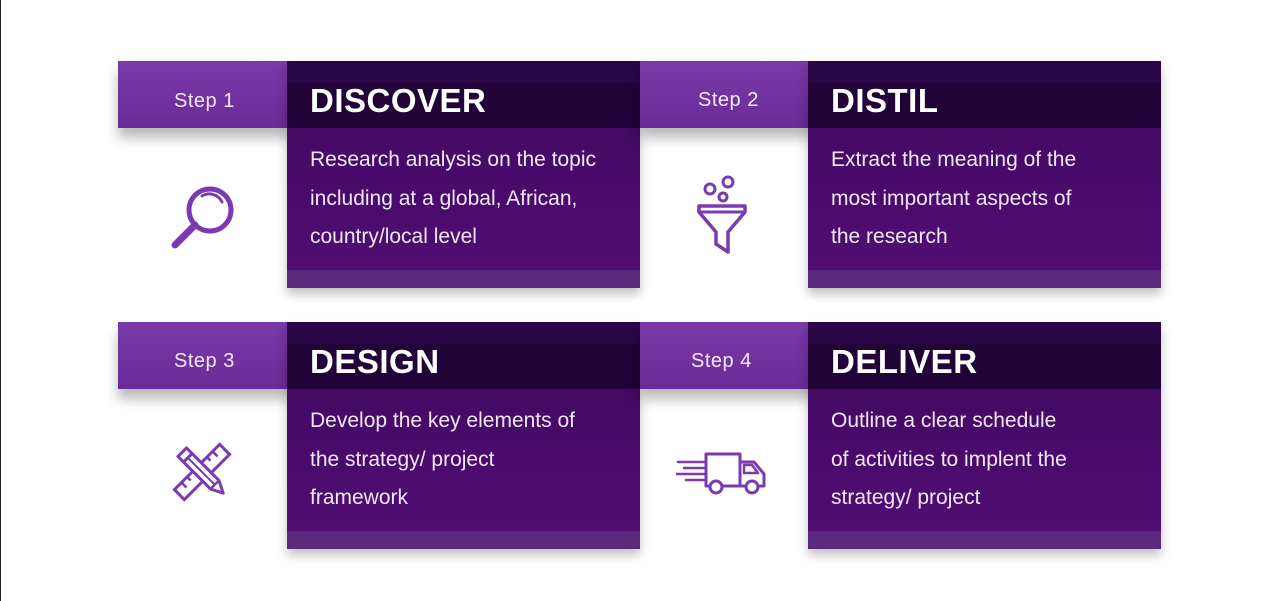 The image size is (1269, 601). I want to click on step-4-label: Step 4, so click(721, 361).